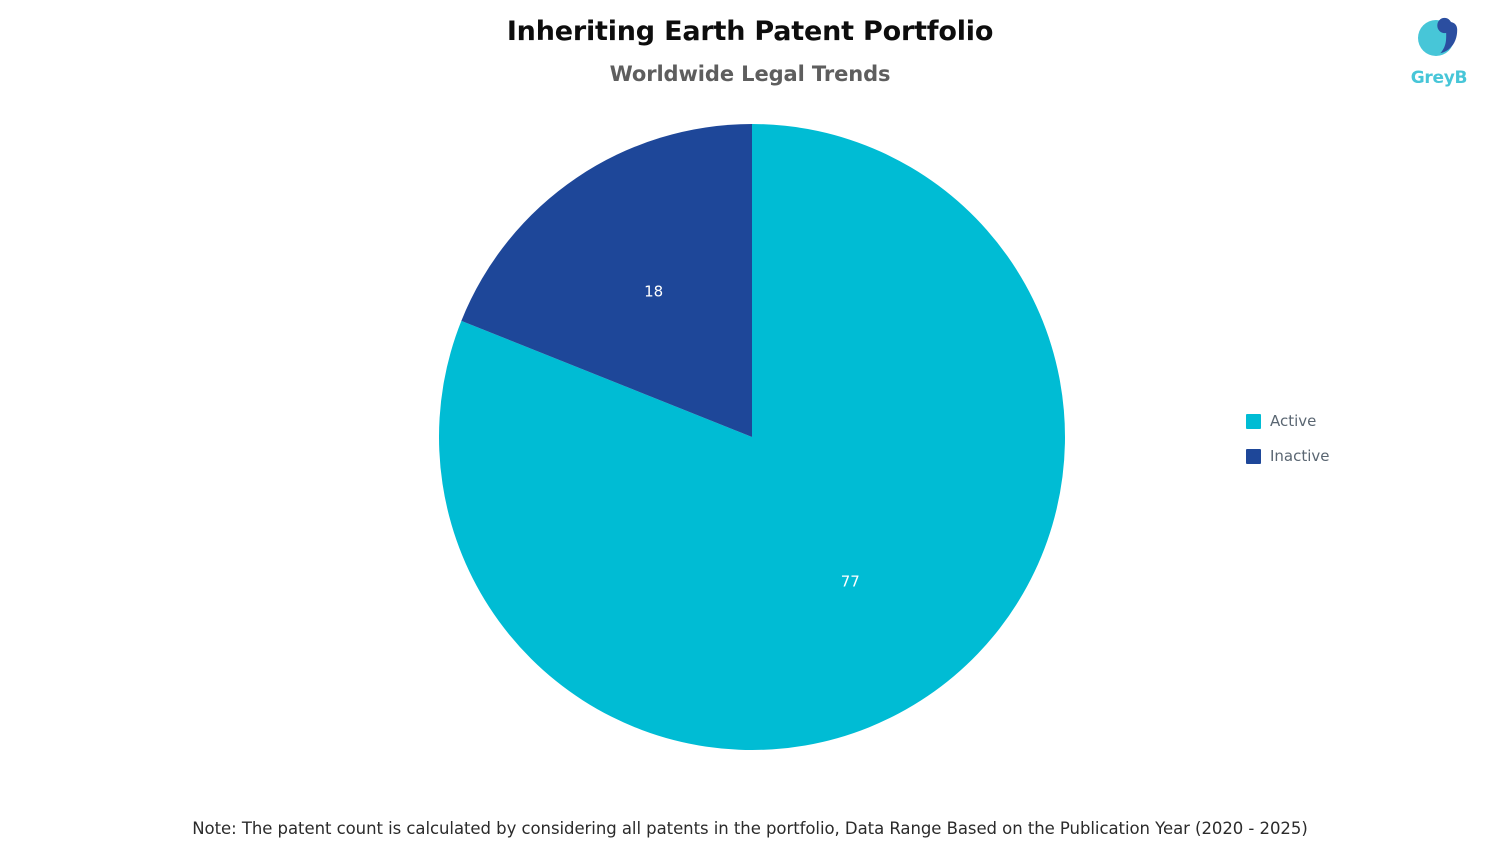 The height and width of the screenshot is (850, 1500). I want to click on legend-label-active: Active, so click(1293, 421).